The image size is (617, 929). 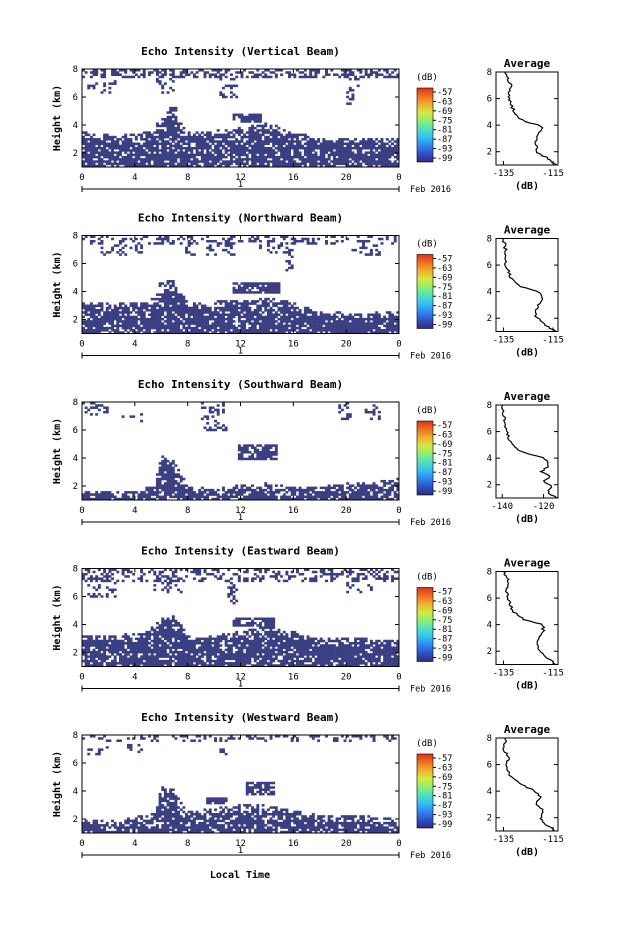 I want to click on avg-y-tick-label: 4, so click(x=489, y=459).